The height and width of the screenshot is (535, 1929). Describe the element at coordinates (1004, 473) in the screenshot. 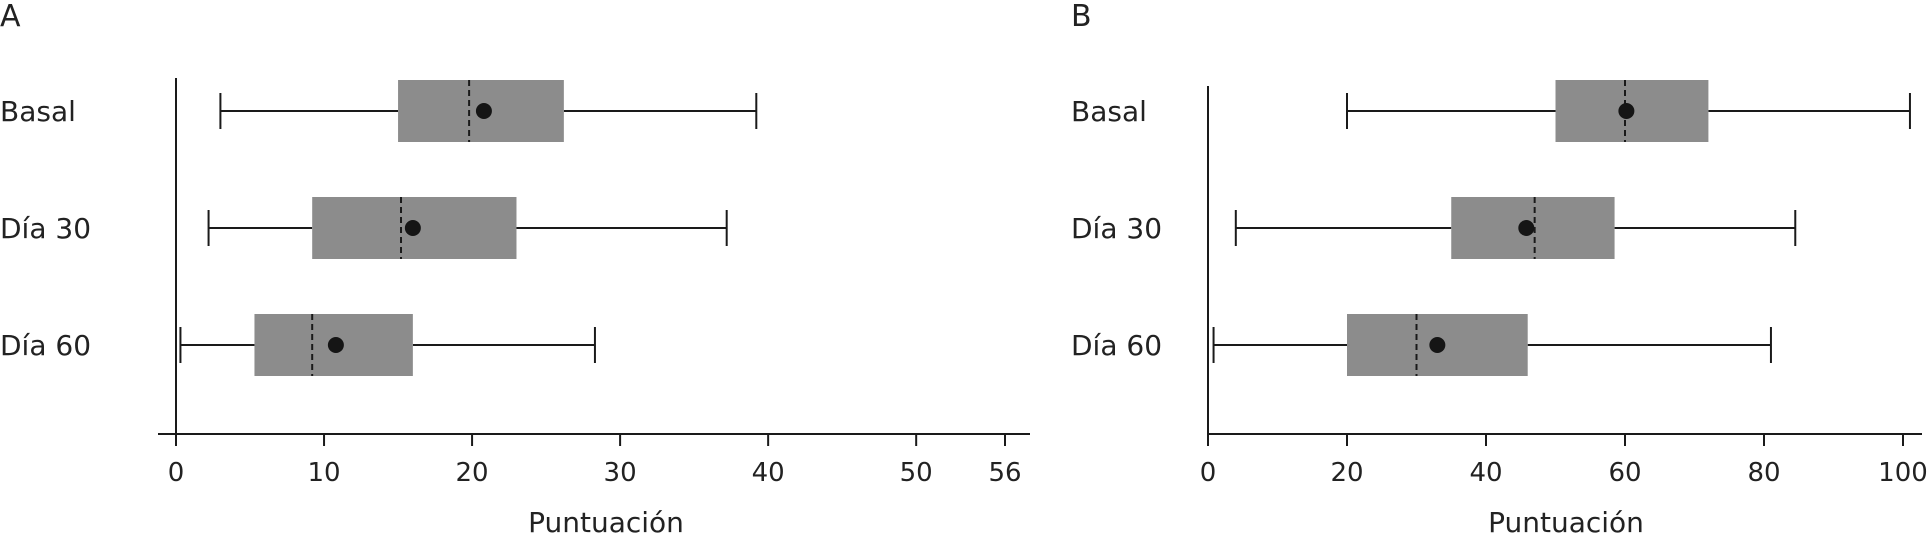

I see `x-tick-label: 56` at that location.